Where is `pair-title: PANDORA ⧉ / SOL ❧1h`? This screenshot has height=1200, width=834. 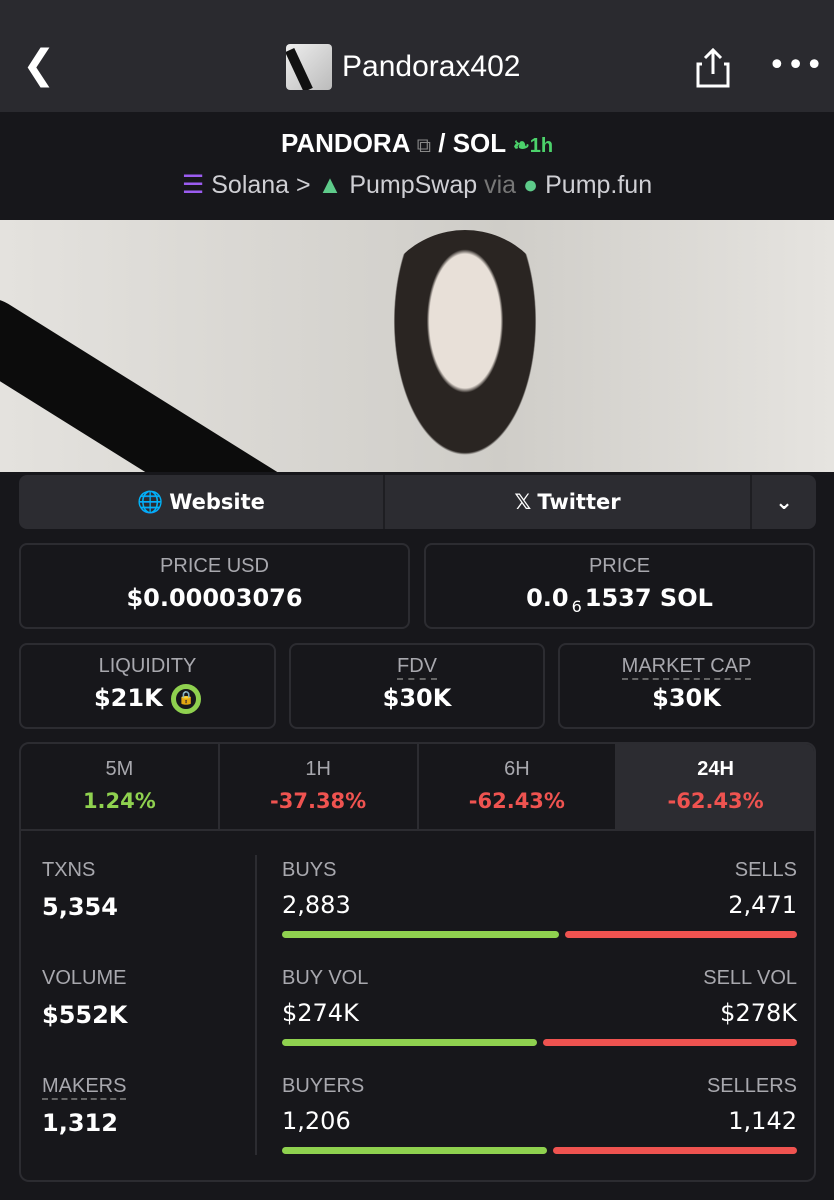 pair-title: PANDORA ⧉ / SOL ❧1h is located at coordinates (417, 143).